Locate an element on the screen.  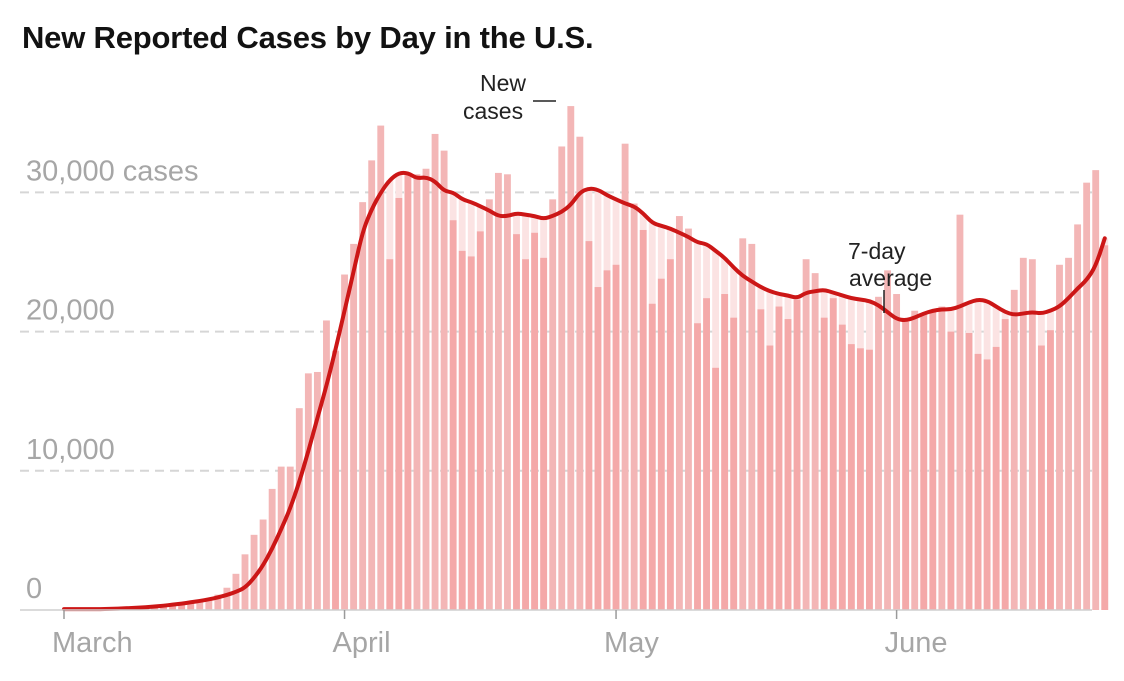
y-tick-label: 10,000 is located at coordinates (70, 450).